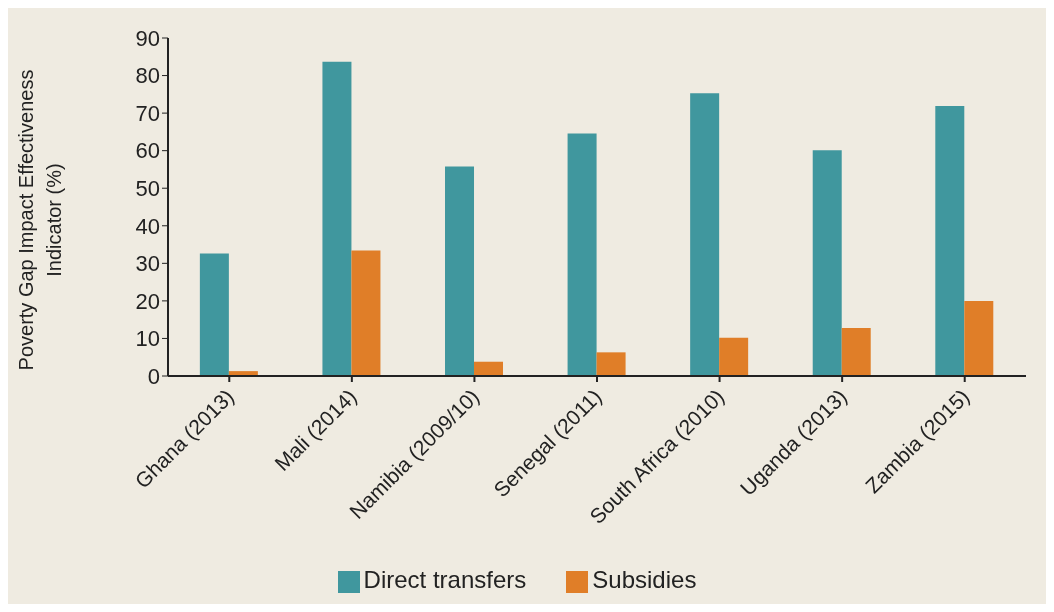  What do you see at coordinates (147, 226) in the screenshot?
I see `y-tick-label: 40` at bounding box center [147, 226].